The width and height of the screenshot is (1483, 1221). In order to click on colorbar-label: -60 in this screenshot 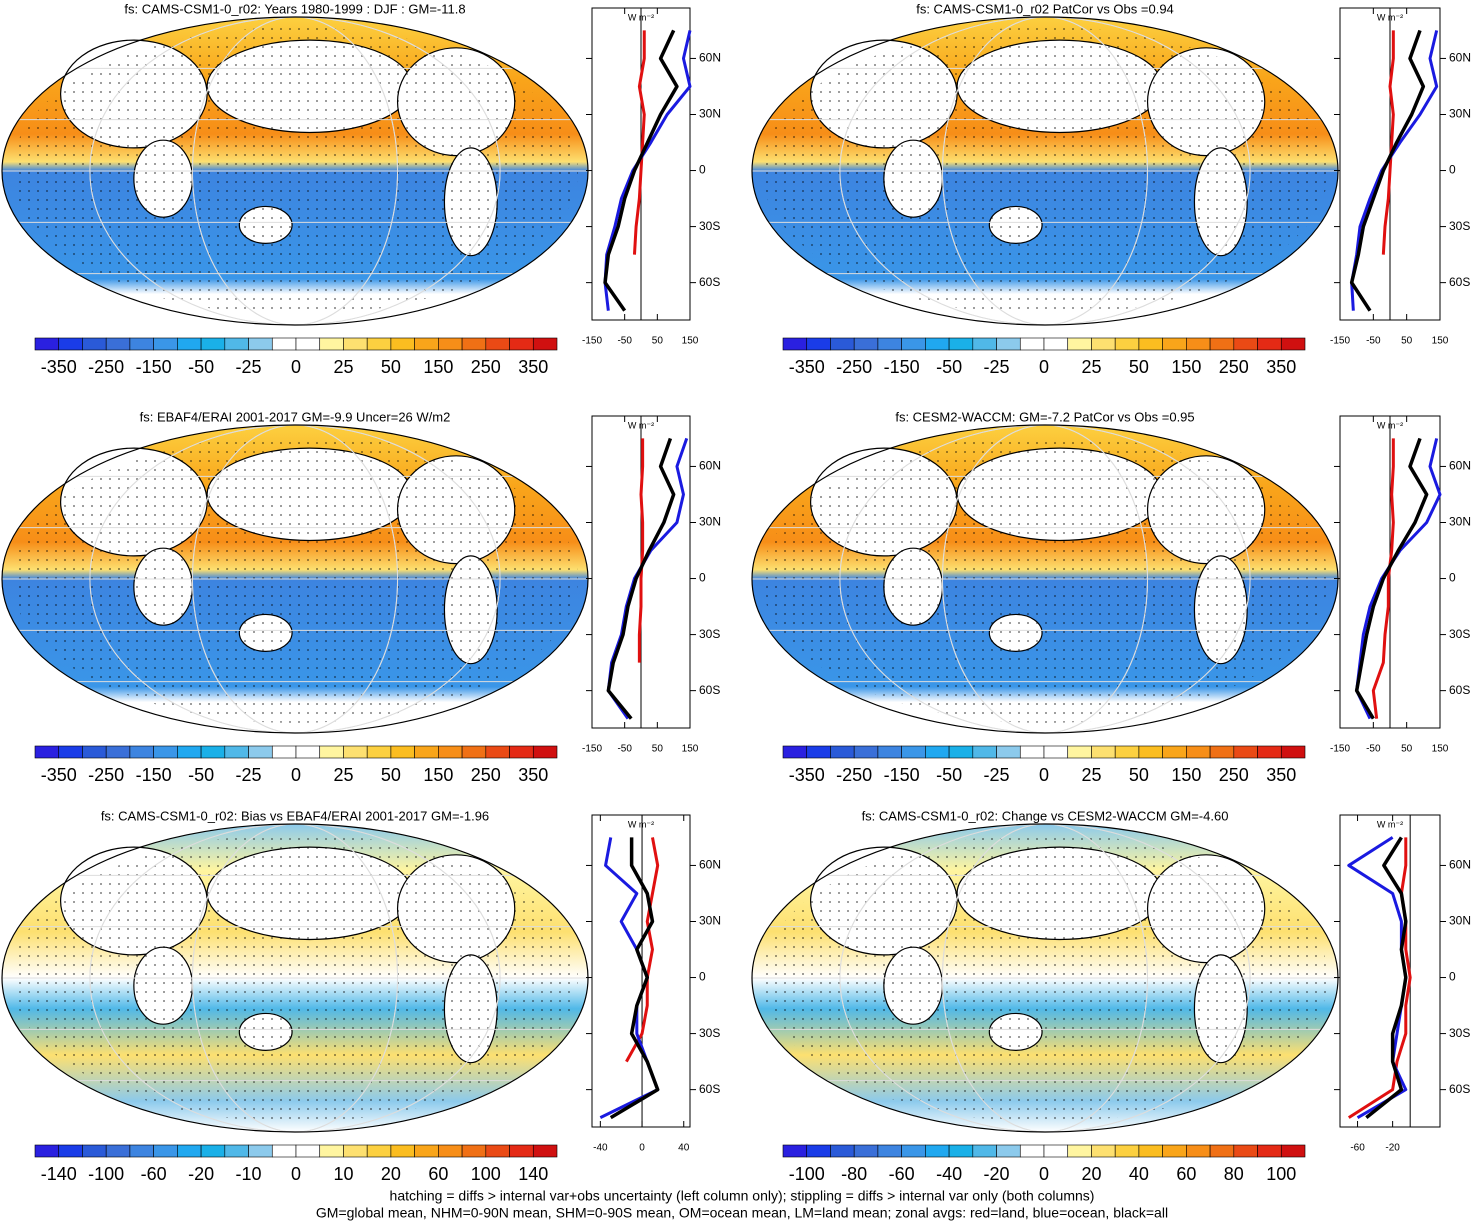, I will do `click(902, 1174)`.